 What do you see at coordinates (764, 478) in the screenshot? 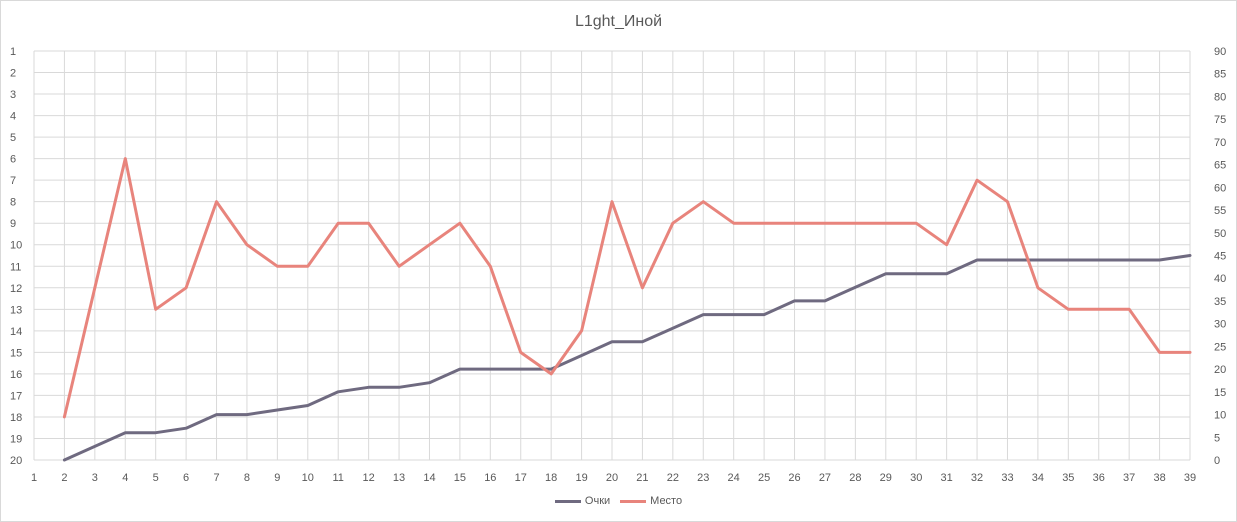
I see `x-tick-label: 25` at bounding box center [764, 478].